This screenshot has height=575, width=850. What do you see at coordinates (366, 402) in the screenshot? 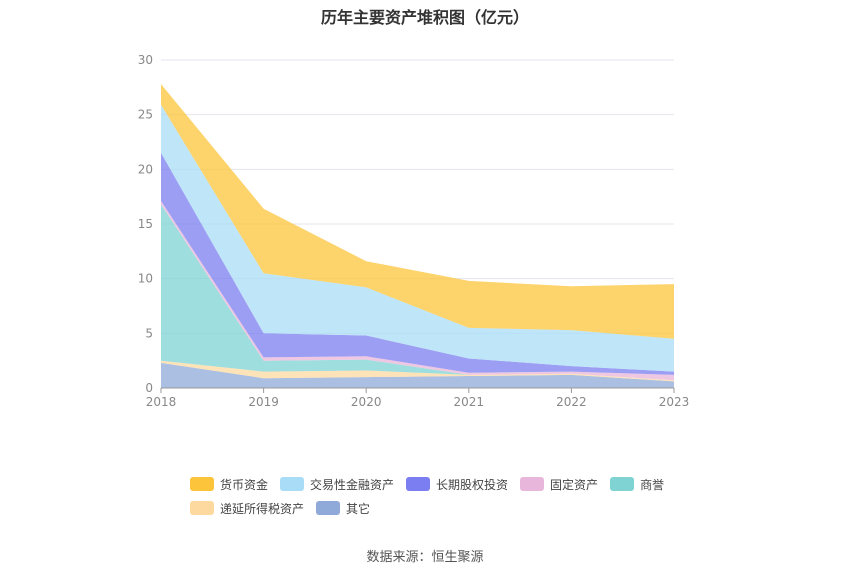
I see `x-tick-label: 2020` at bounding box center [366, 402].